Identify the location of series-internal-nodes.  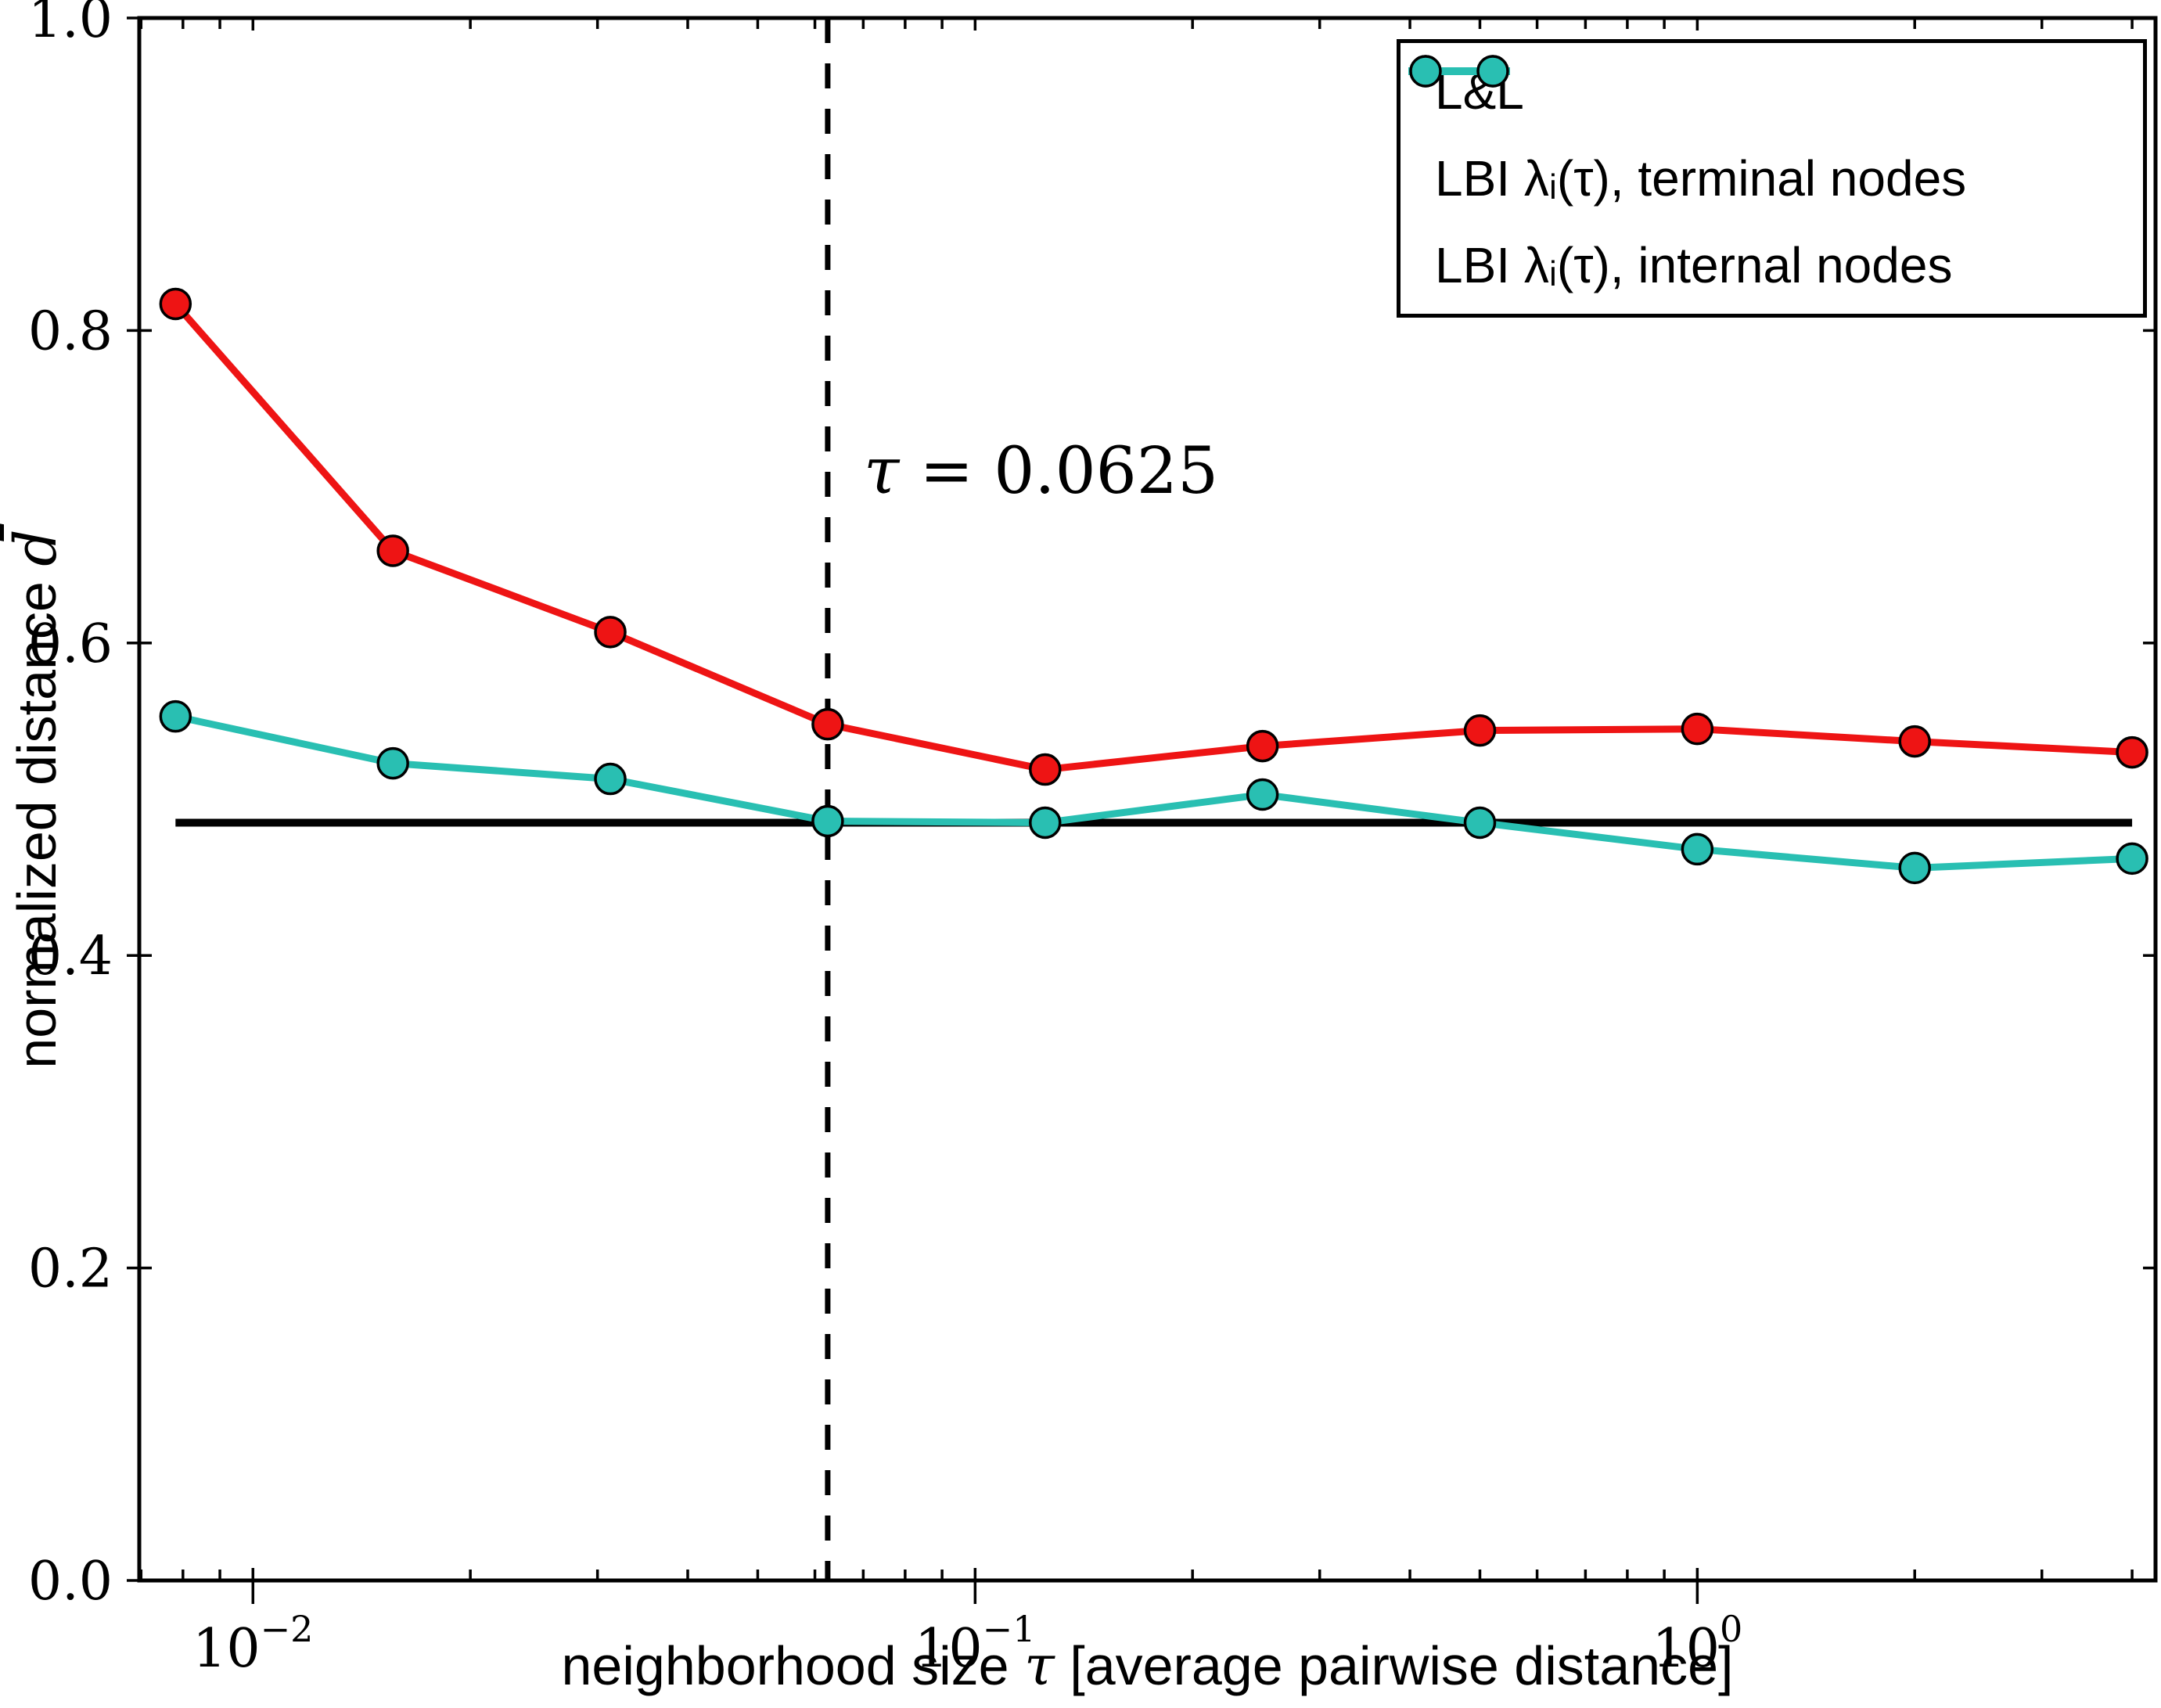
(1153, 792).